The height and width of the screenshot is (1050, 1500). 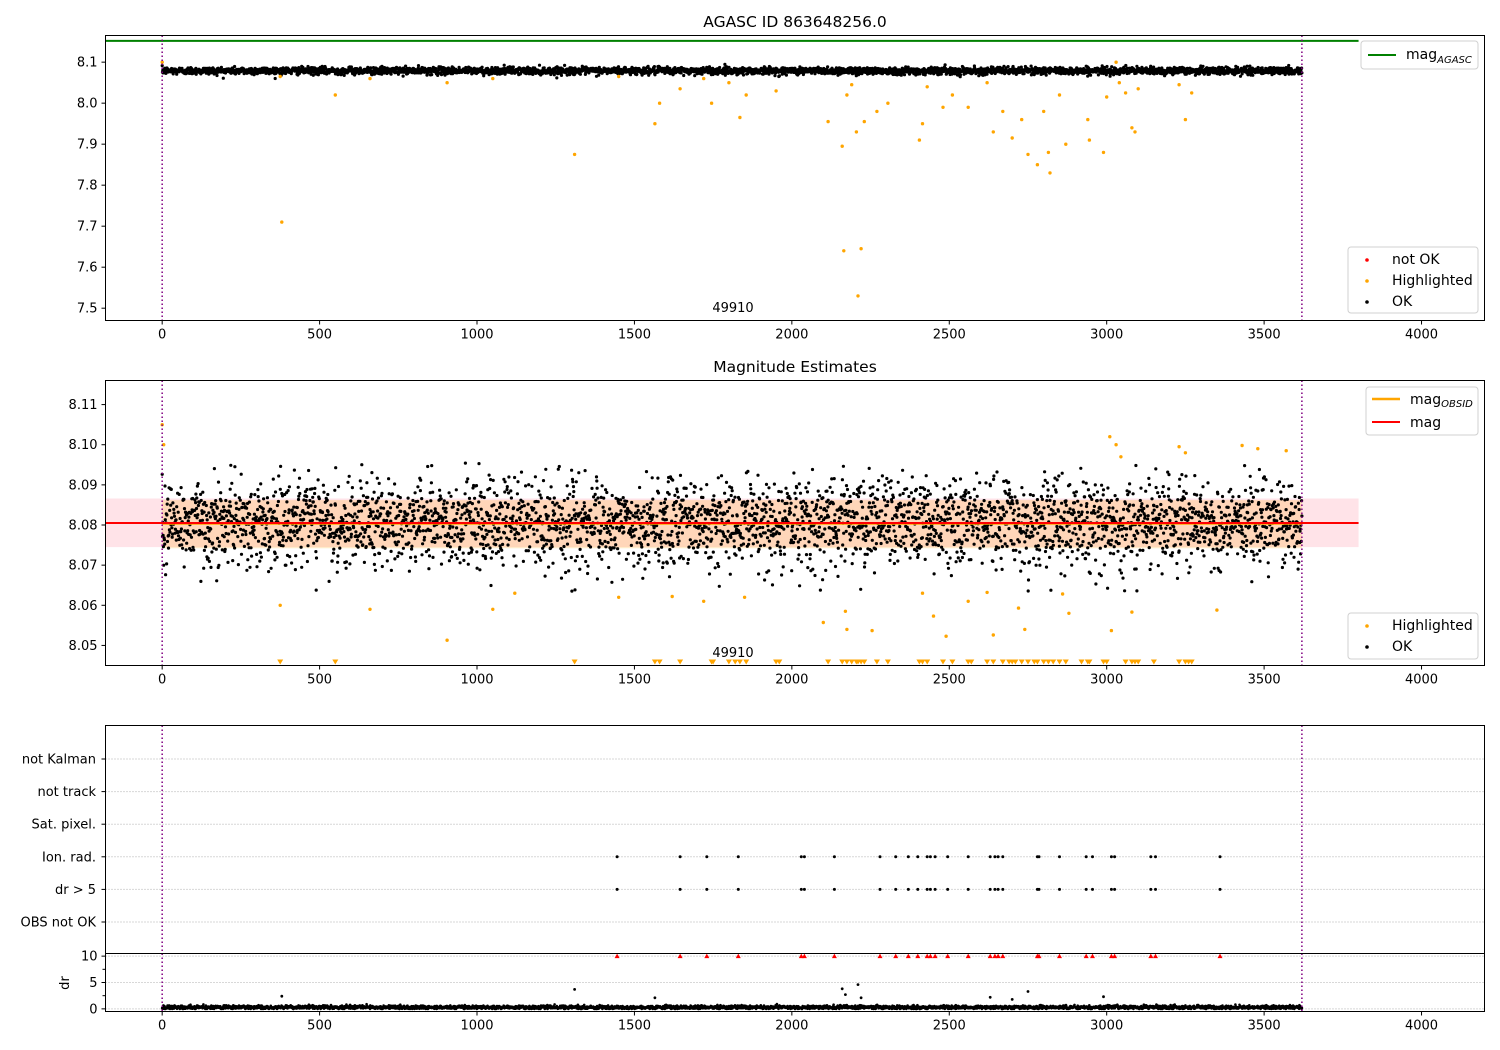 I want to click on x-tick-label: 1000, so click(x=476, y=335).